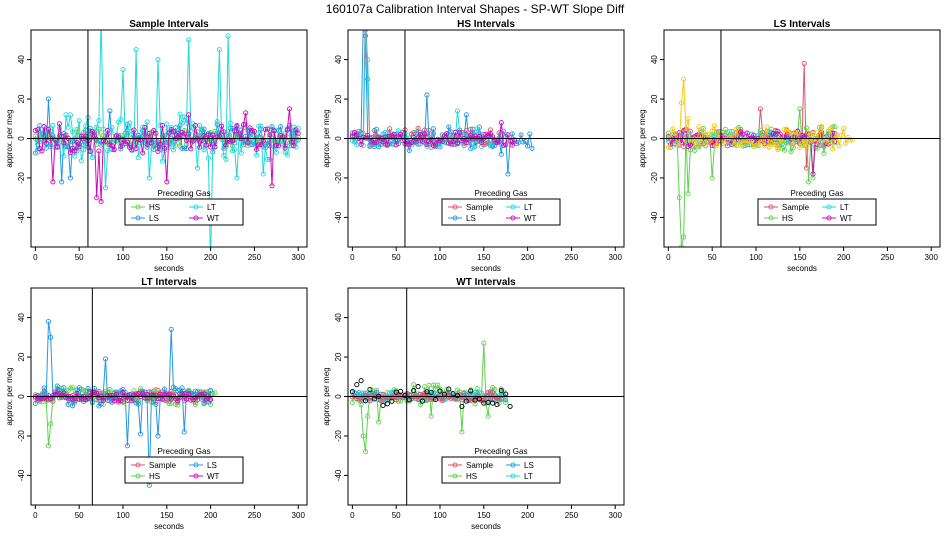 This screenshot has height=550, width=950. Describe the element at coordinates (616, 257) in the screenshot. I see `x-tick-label: 300` at that location.